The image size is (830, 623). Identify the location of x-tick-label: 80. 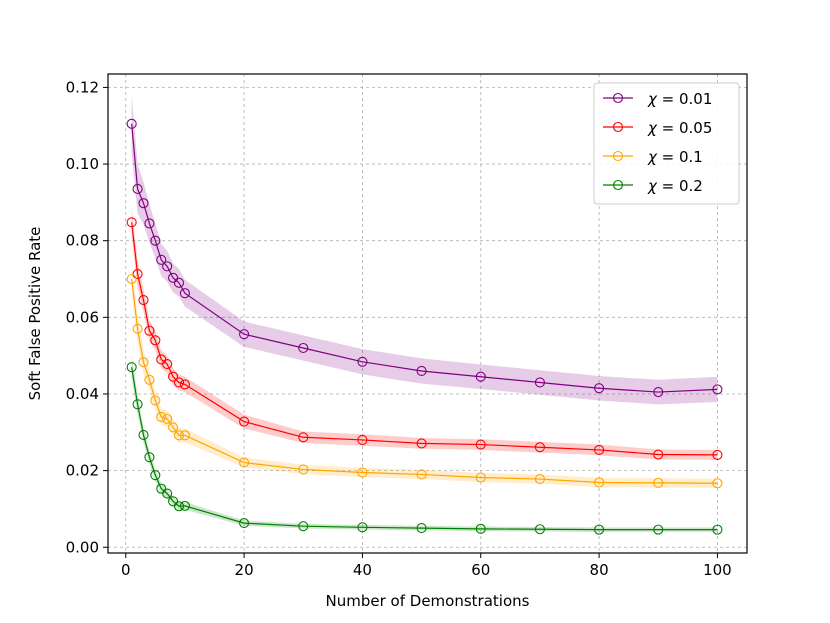
(599, 570).